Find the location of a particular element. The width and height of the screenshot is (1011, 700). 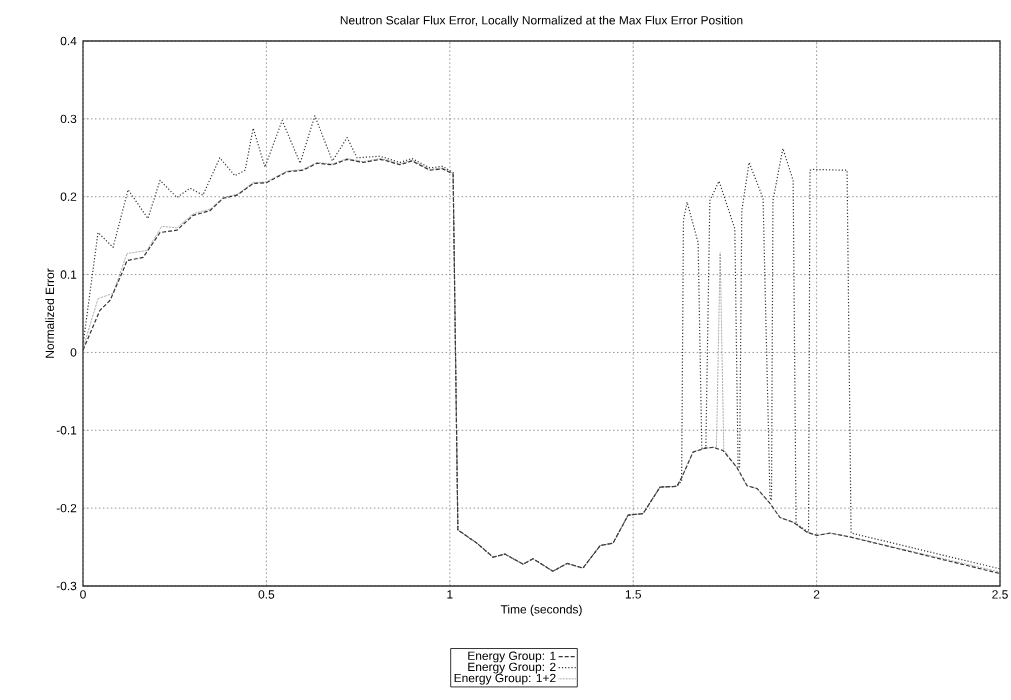

legend-label: Energy Group: 1+2 is located at coordinates (505, 679).